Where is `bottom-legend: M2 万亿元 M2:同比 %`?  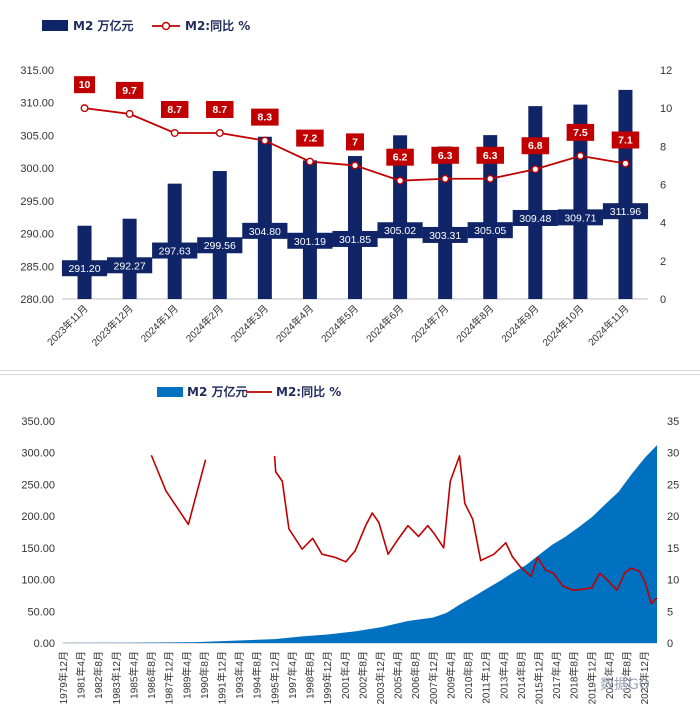
bottom-legend: M2 万亿元 M2:同比 % is located at coordinates (249, 391).